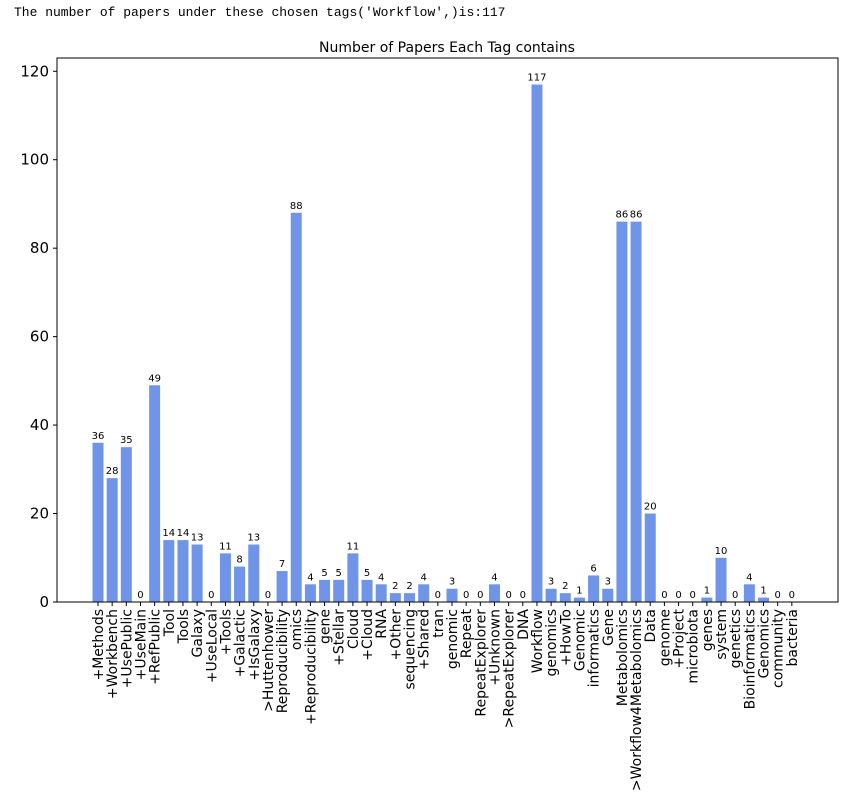 This screenshot has height=810, width=867. Describe the element at coordinates (609, 627) in the screenshot. I see `x-tick-label: Gene` at that location.